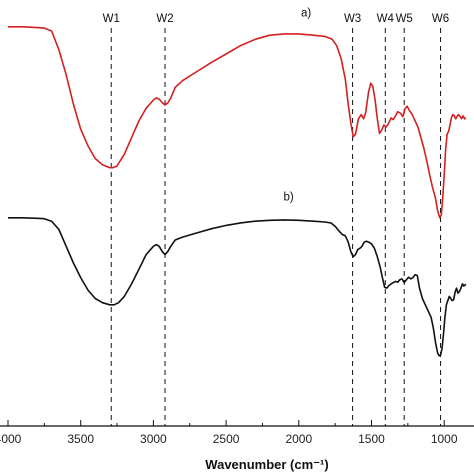 The height and width of the screenshot is (474, 474). Describe the element at coordinates (11, 439) in the screenshot. I see `x-tick-label-4000: 4000` at that location.